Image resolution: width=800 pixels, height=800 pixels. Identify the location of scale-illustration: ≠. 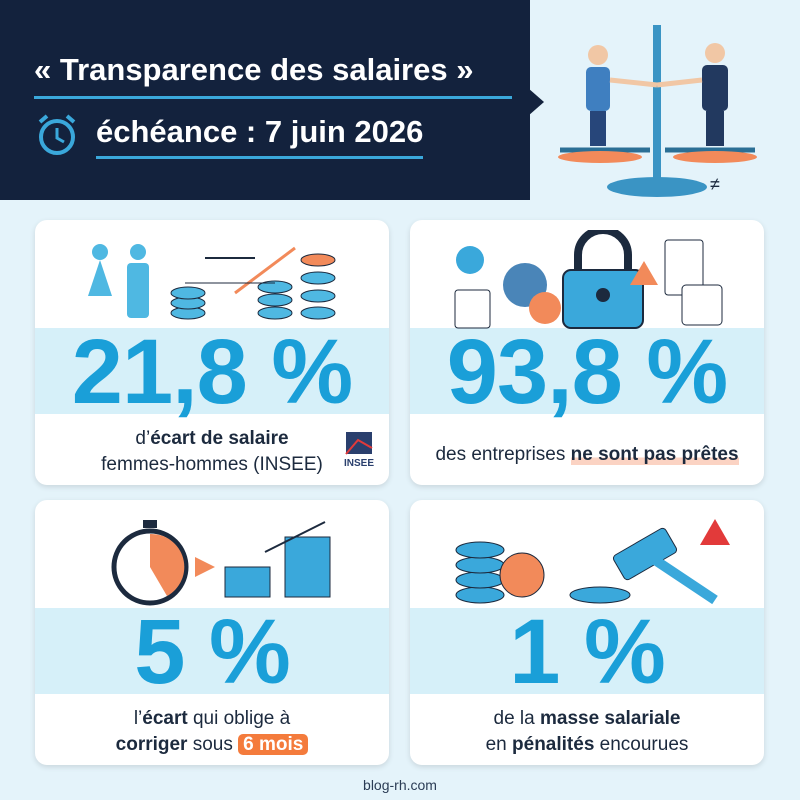
(657, 111).